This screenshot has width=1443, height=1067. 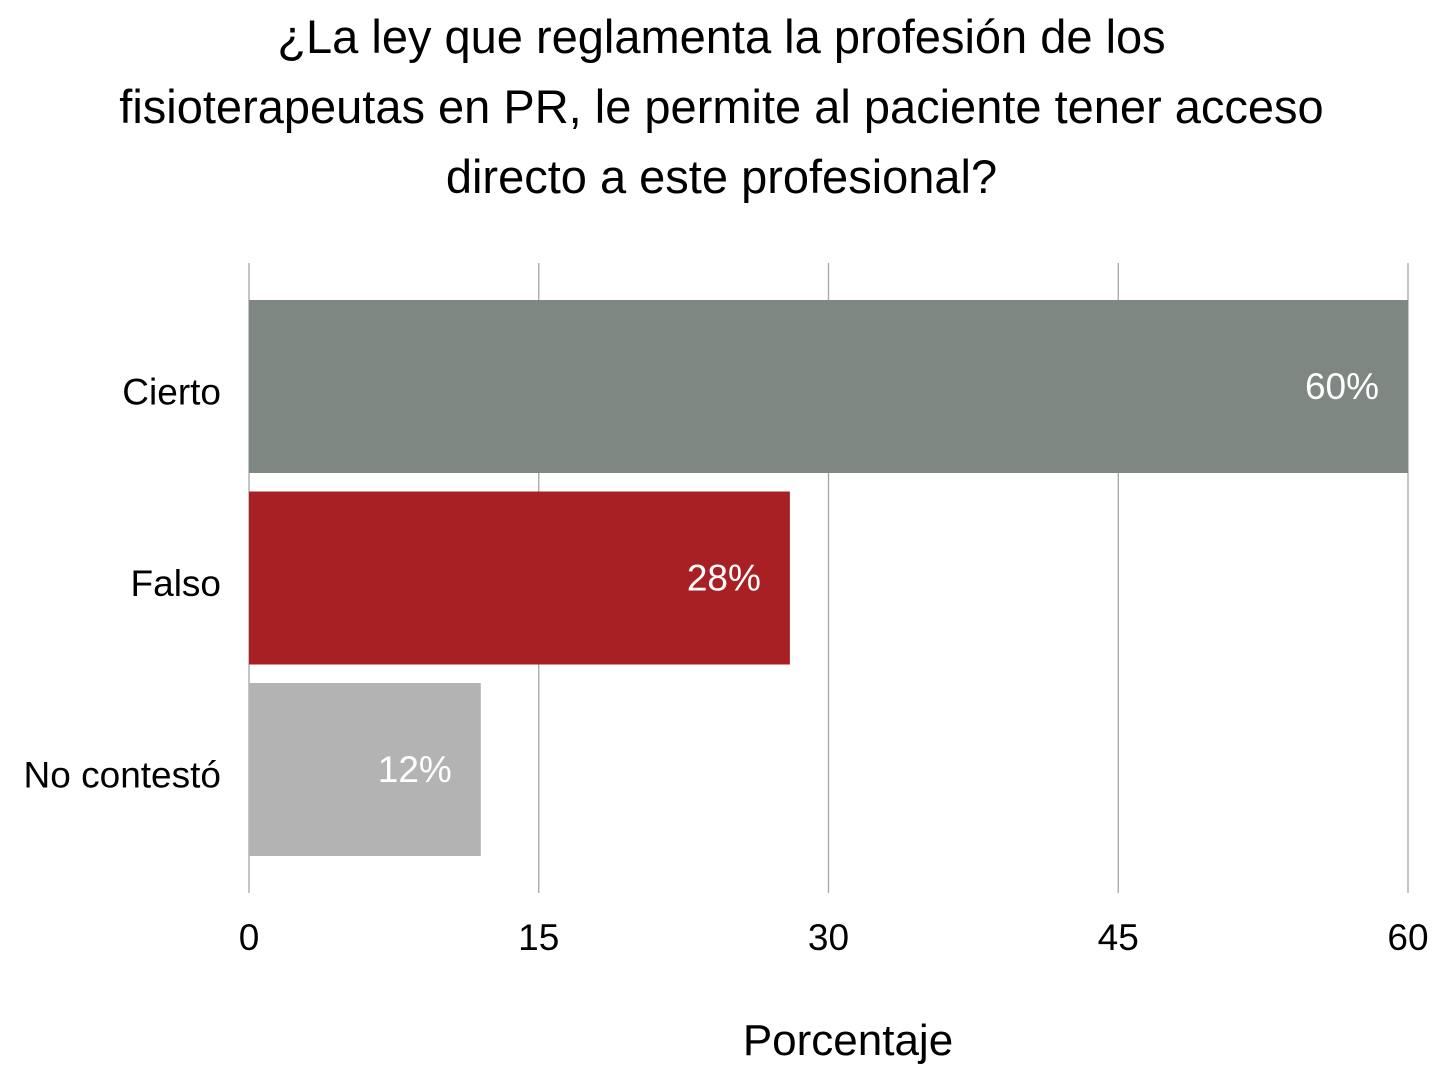 I want to click on chart-title-line-3: directo a este profesional?, so click(x=721, y=176).